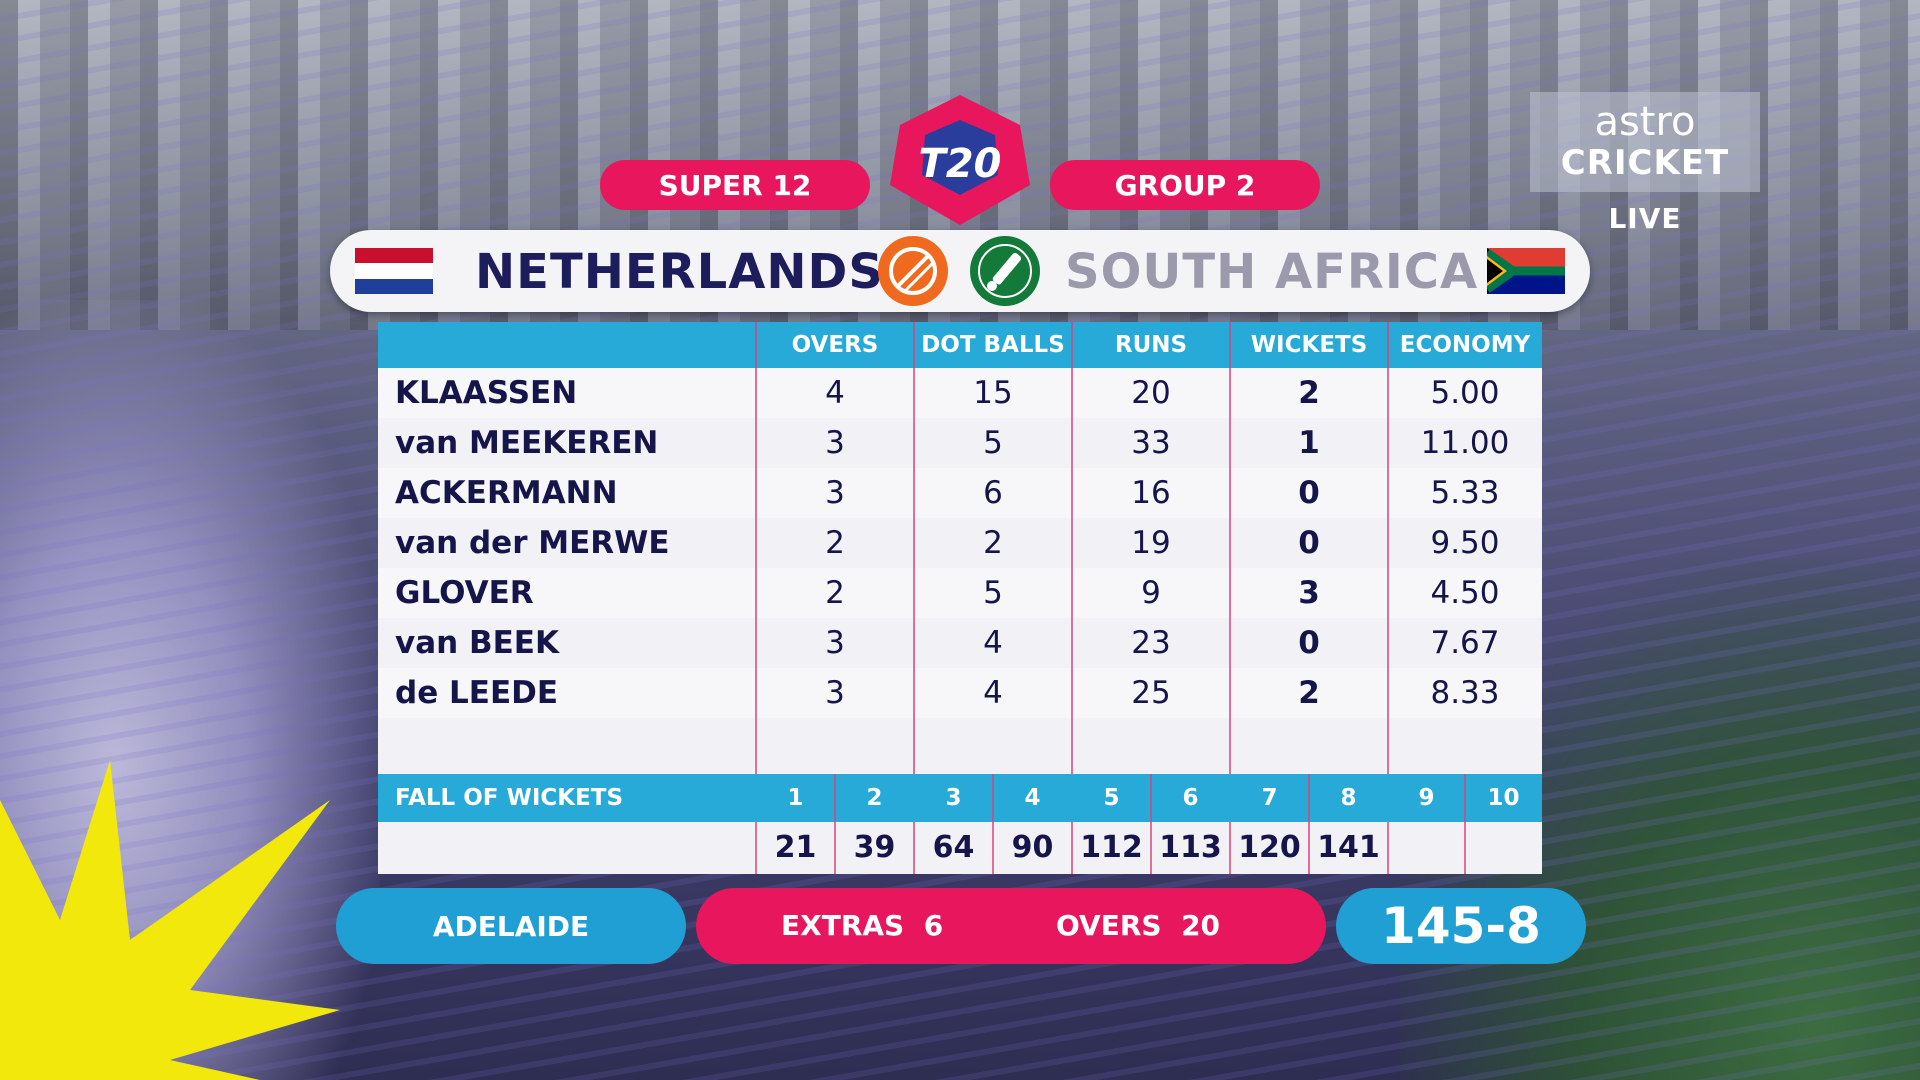 The width and height of the screenshot is (1920, 1080). What do you see at coordinates (1309, 593) in the screenshot?
I see `wickets-cell: 3` at bounding box center [1309, 593].